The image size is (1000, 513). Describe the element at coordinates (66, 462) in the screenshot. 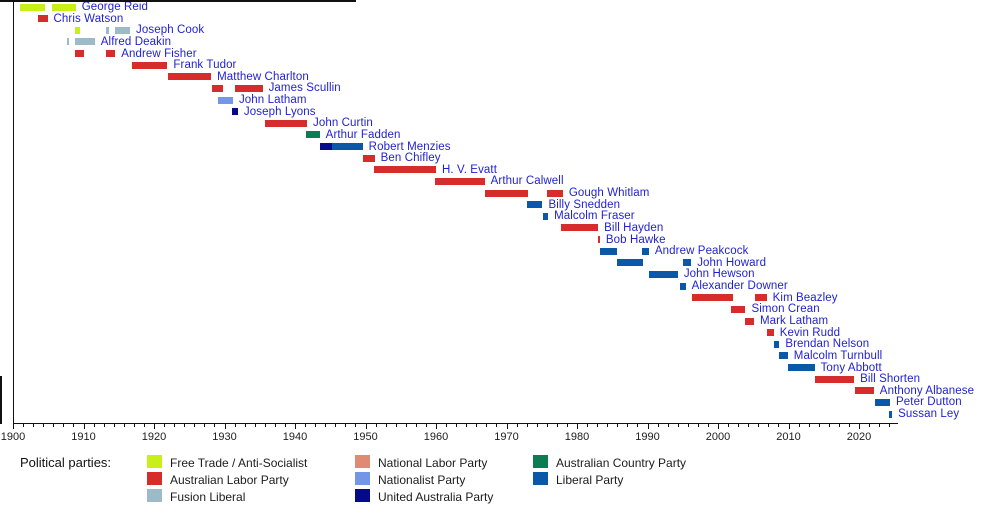

I see `legend-heading: Political parties:` at that location.